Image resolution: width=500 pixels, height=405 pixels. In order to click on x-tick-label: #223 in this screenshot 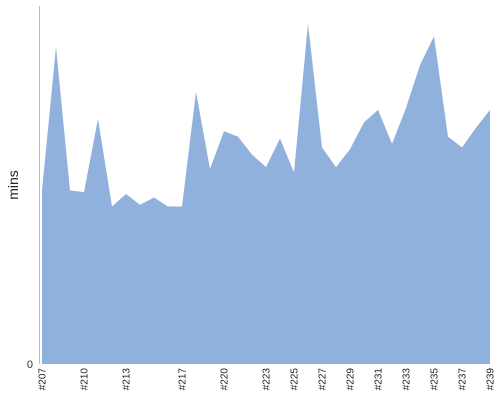, I will do `click(267, 379)`.